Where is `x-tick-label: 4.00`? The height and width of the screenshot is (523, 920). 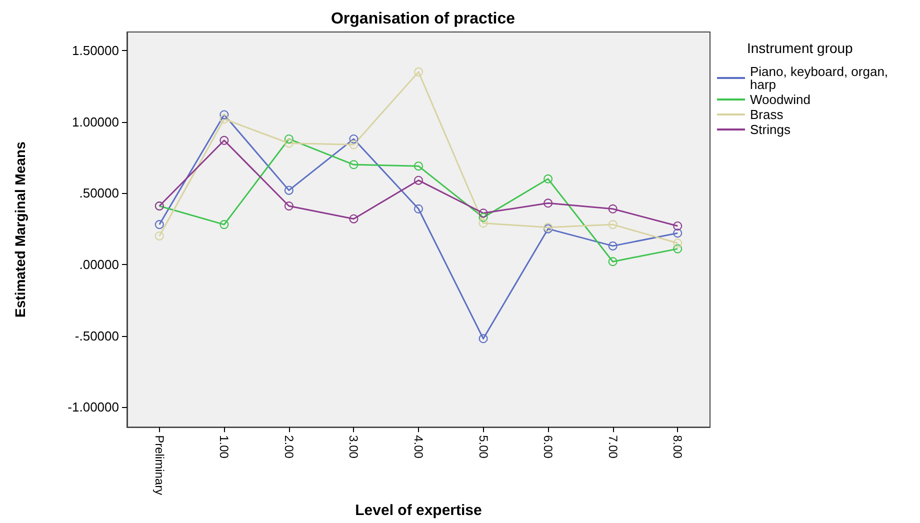
x-tick-label: 4.00 is located at coordinates (419, 447).